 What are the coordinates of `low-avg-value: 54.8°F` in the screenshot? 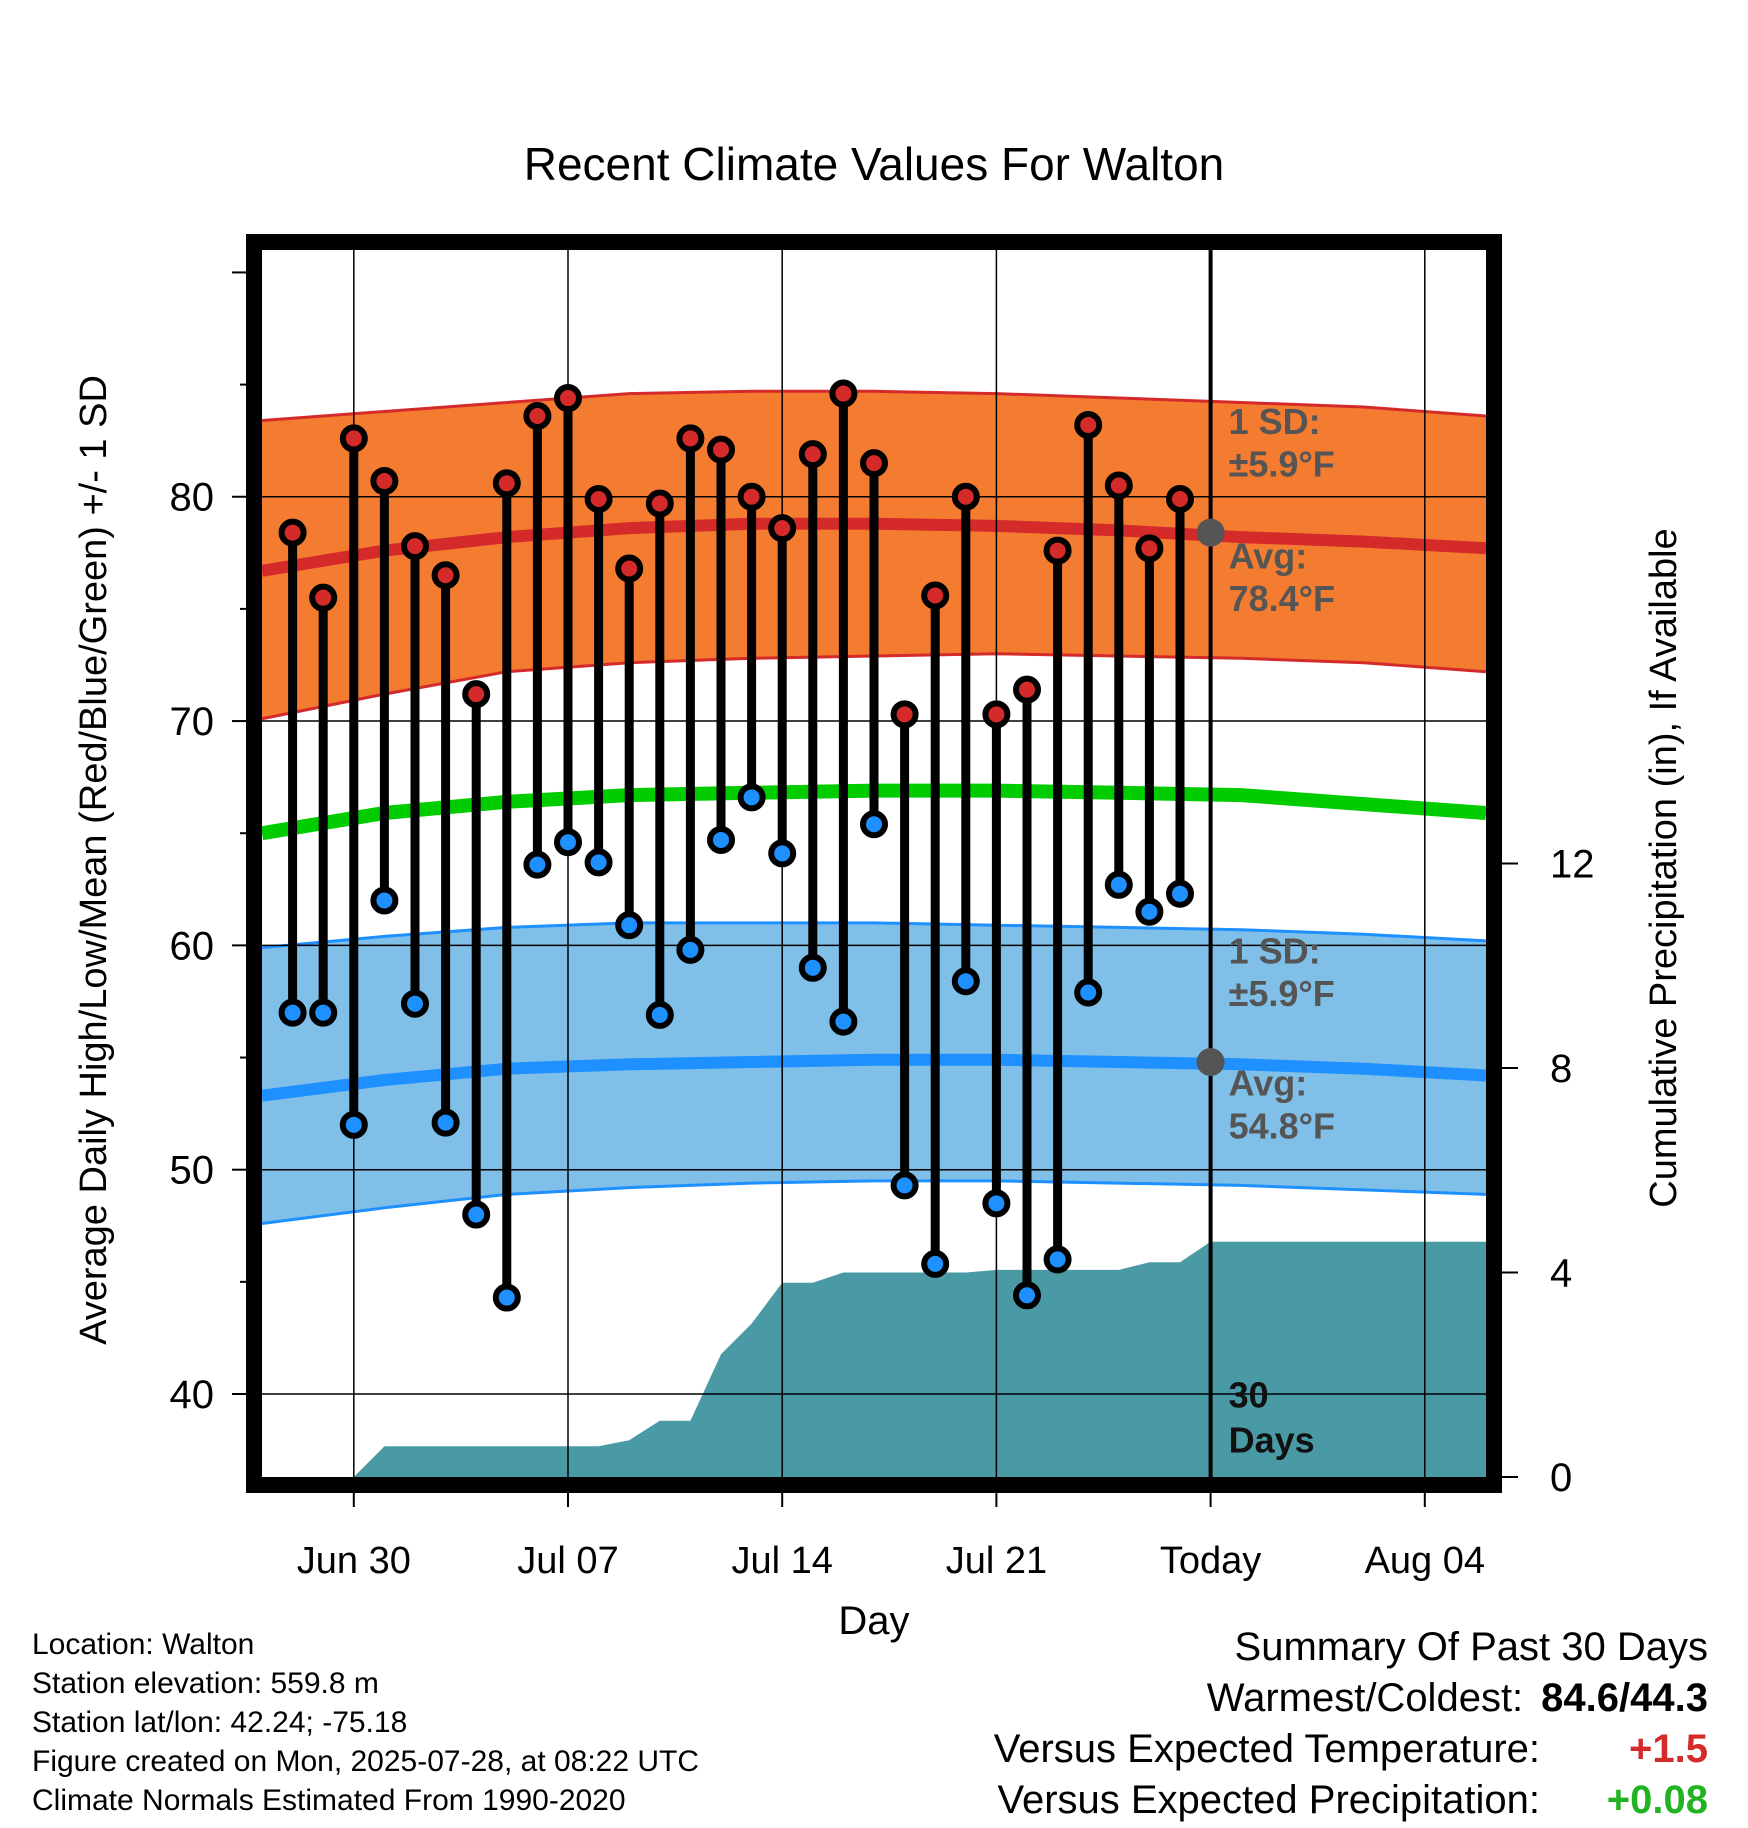 It's located at (1282, 1125).